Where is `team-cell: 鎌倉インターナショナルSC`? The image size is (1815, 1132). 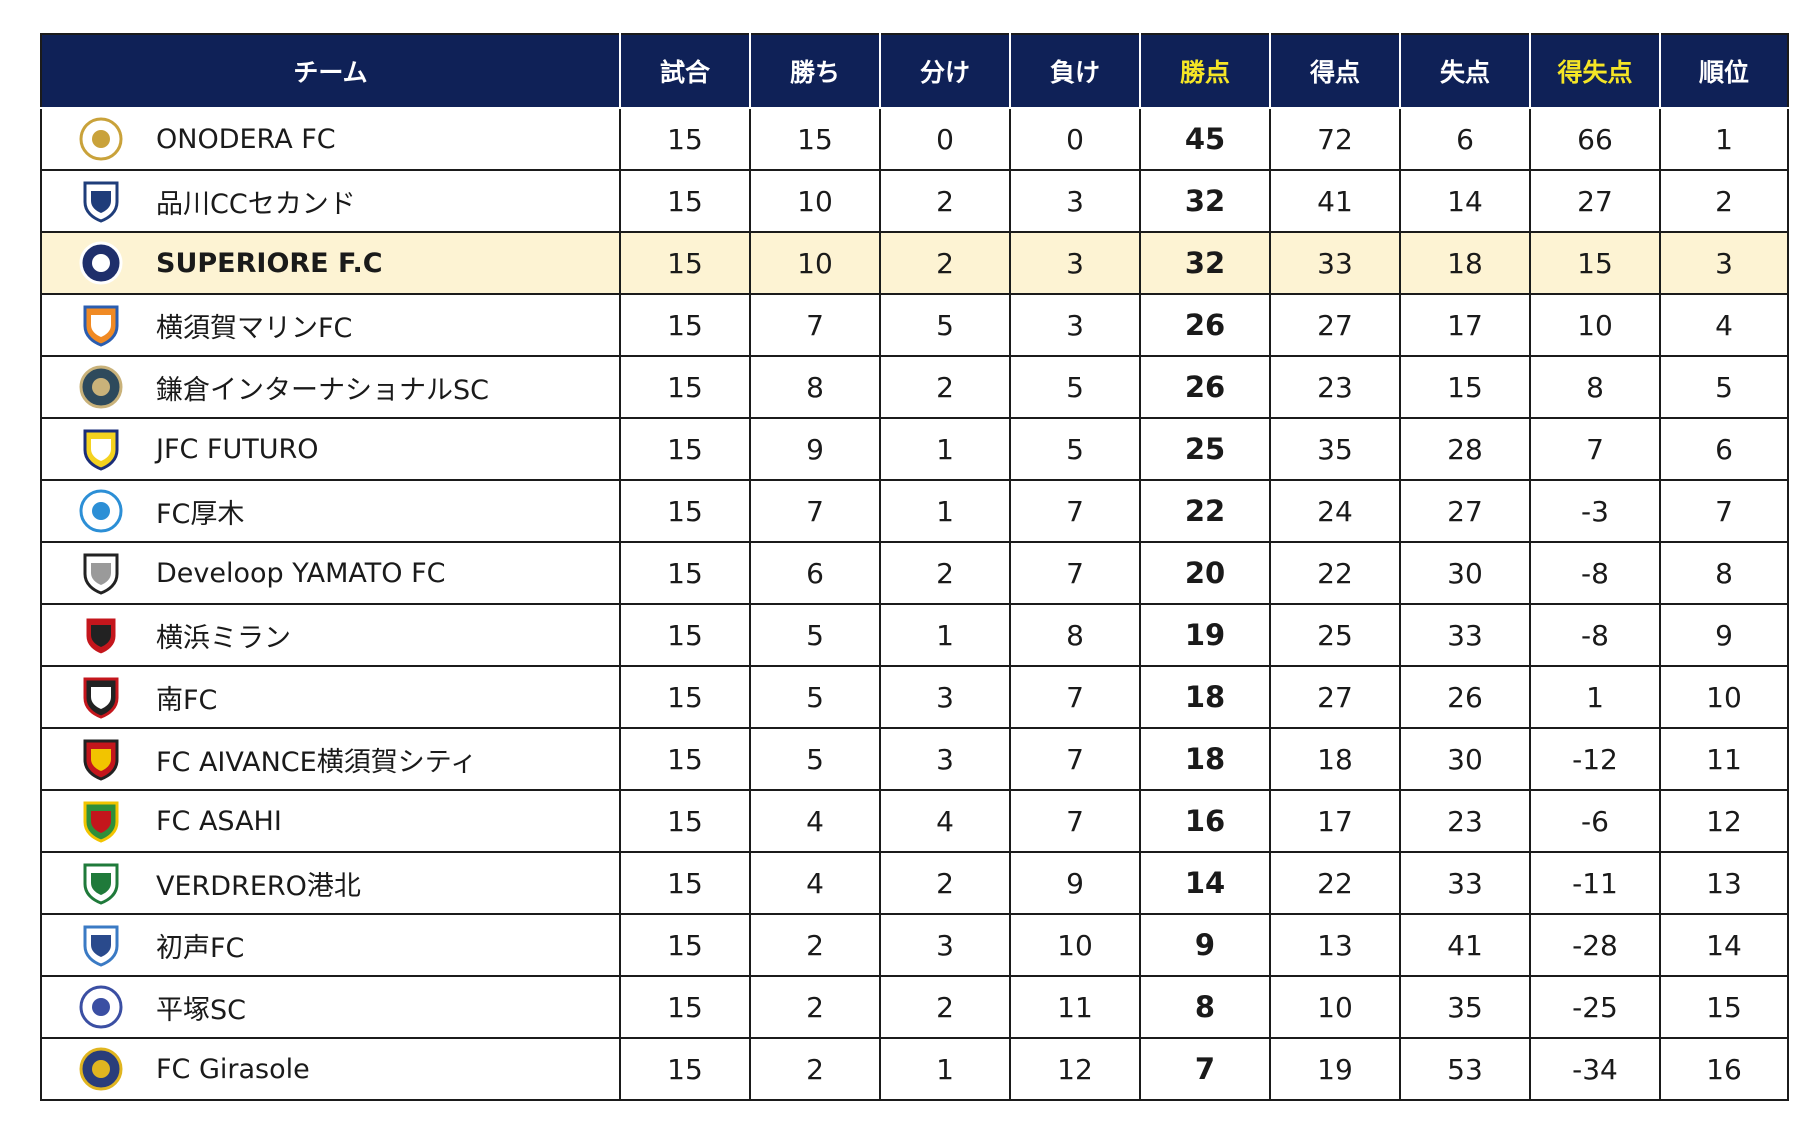 team-cell: 鎌倉インターナショナルSC is located at coordinates (330, 387).